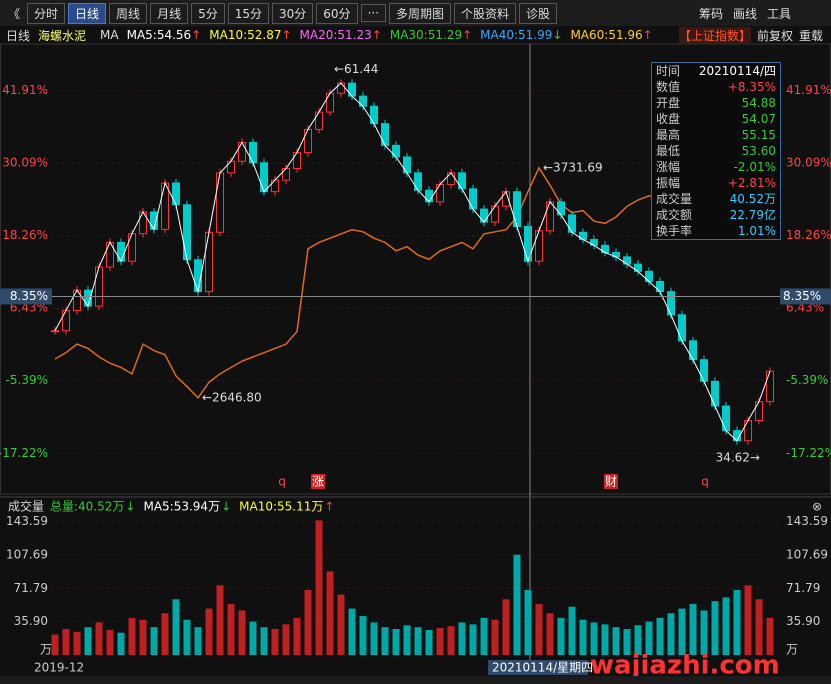 This screenshot has height=684, width=831. I want to click on tab: 5分, so click(208, 13).